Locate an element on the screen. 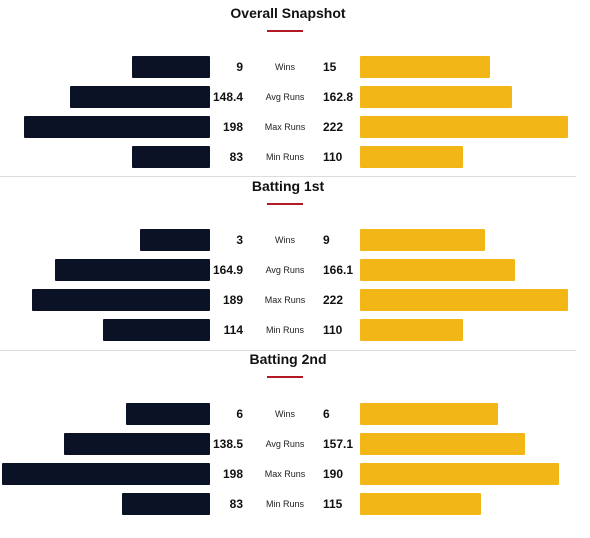  stat-row-wins: 3 Wins 9 is located at coordinates (288, 240).